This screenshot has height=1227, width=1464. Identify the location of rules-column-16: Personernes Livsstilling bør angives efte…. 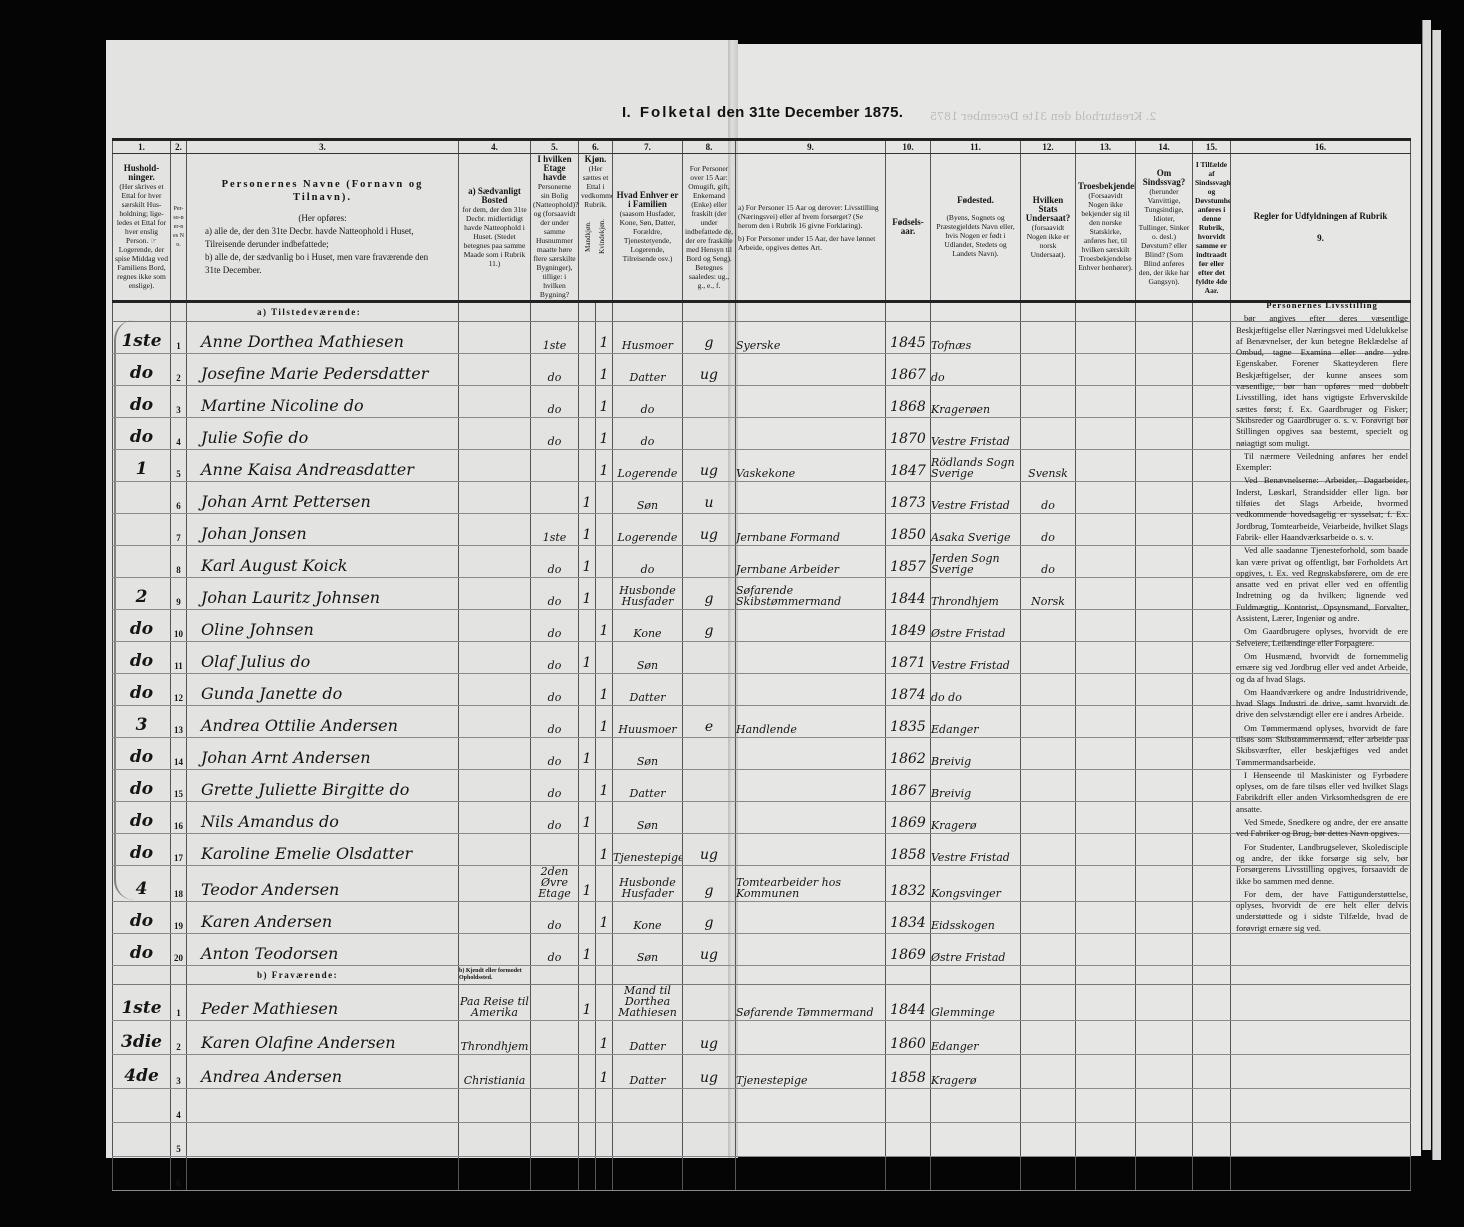
(1322, 618).